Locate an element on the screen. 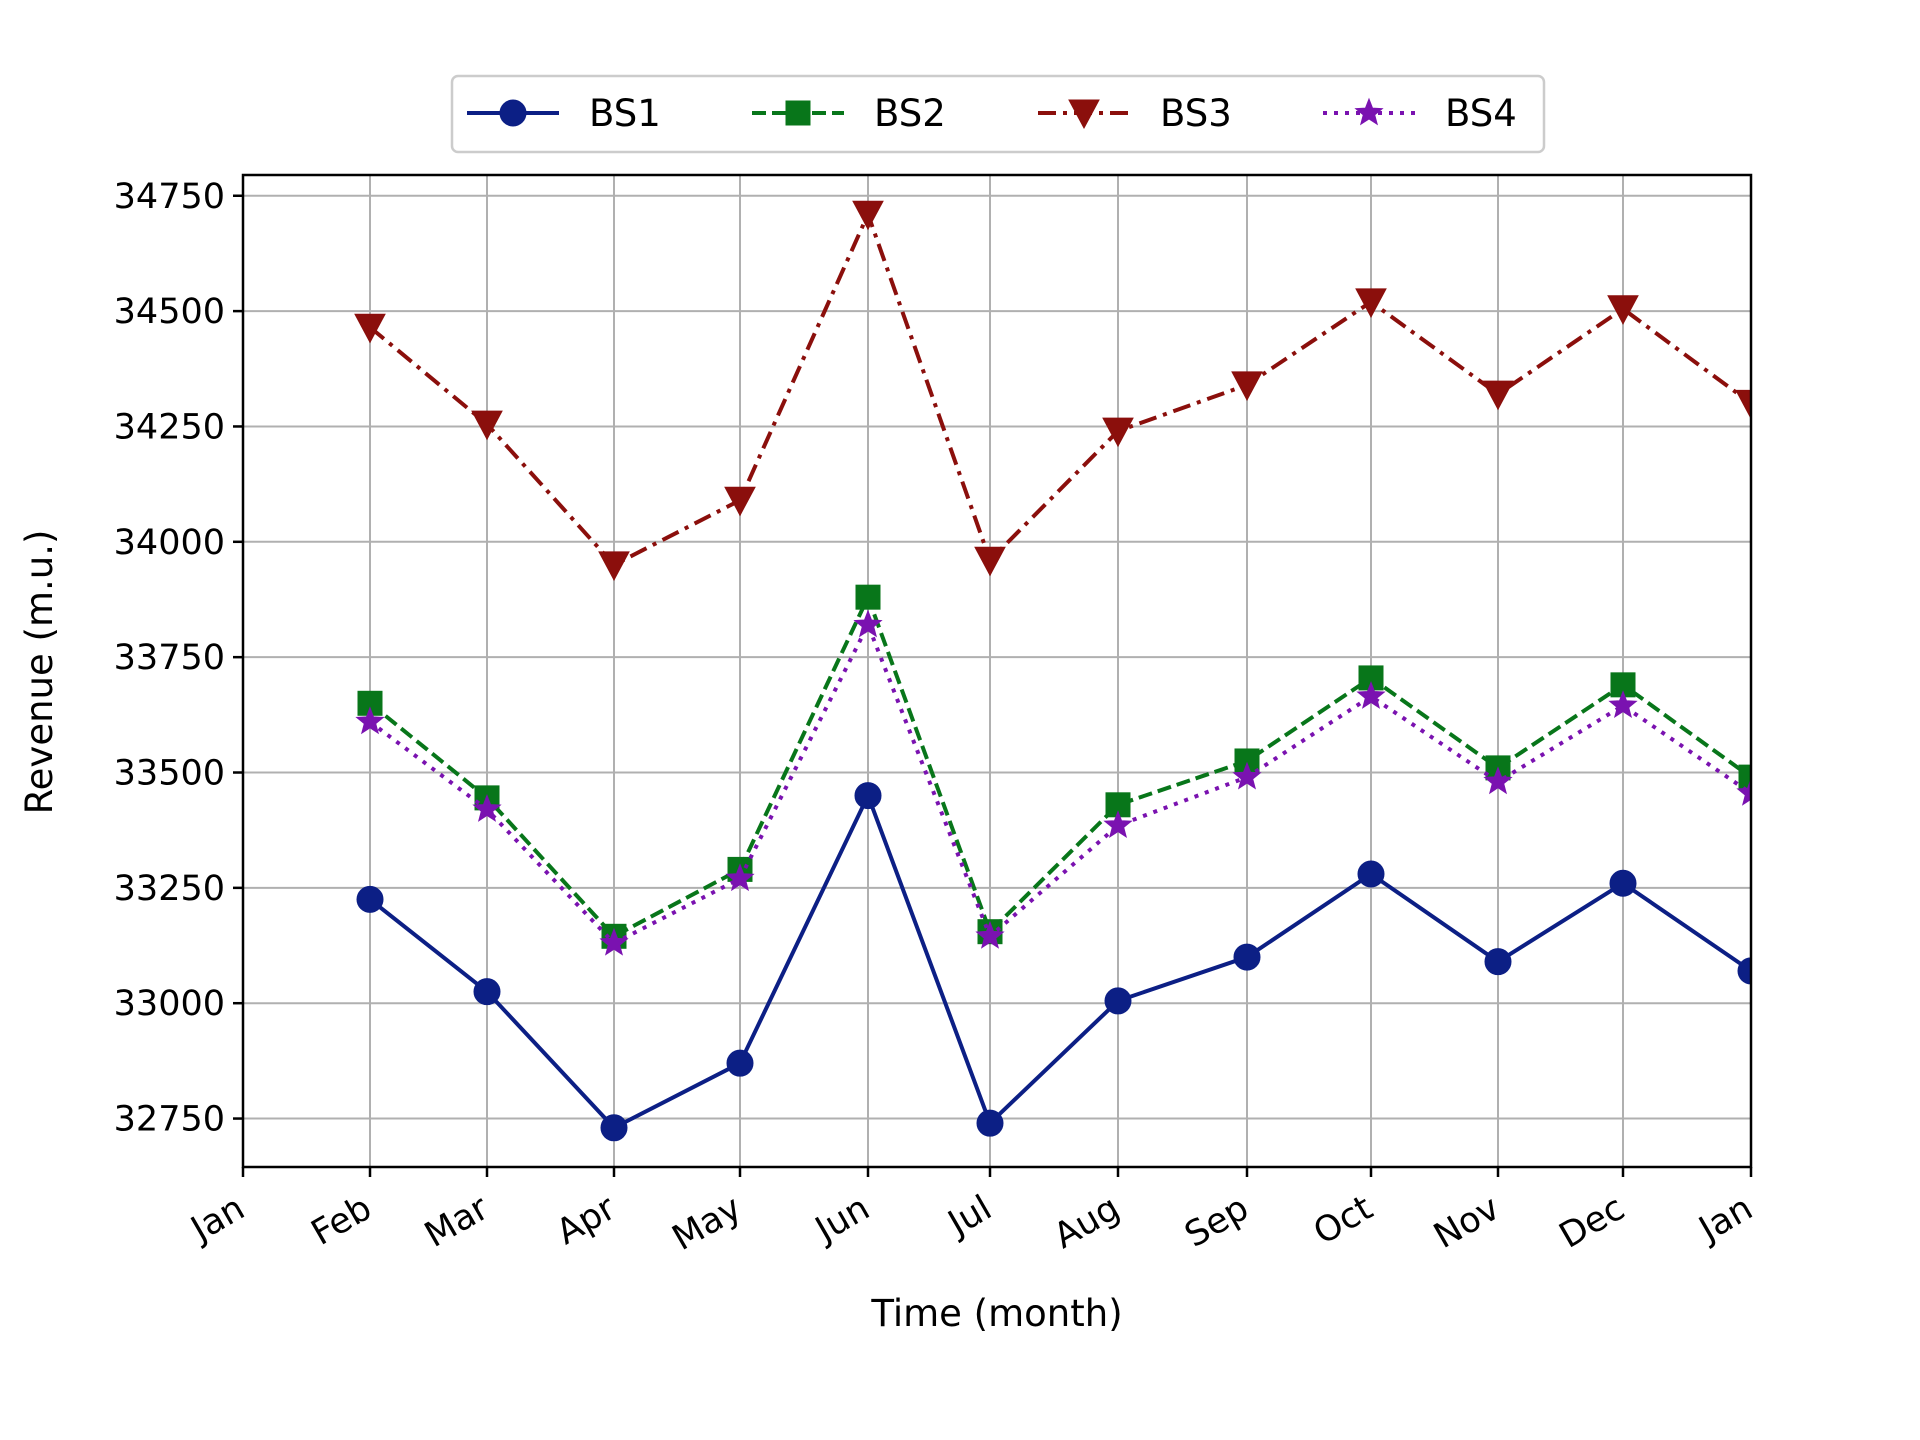 The image size is (1920, 1440). y-tick-label: 34250 is located at coordinates (169, 427).